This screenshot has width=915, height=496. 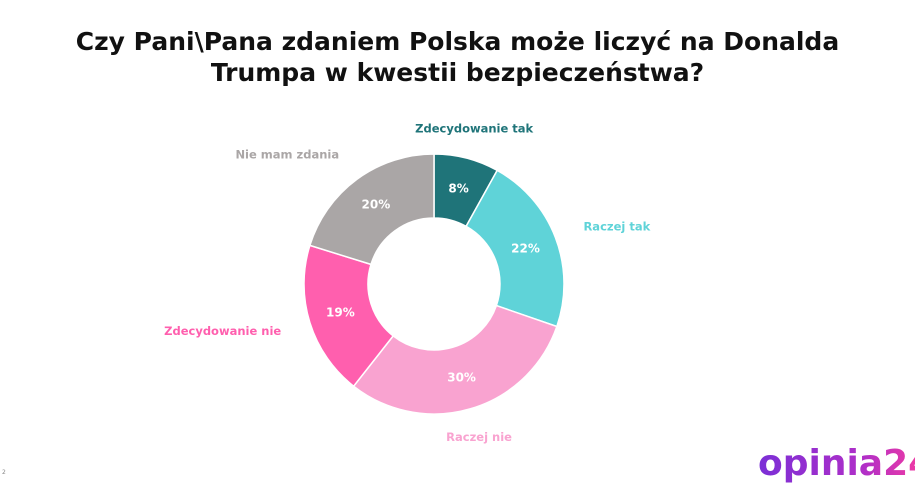 What do you see at coordinates (461, 378) in the screenshot?
I see `value-label: 30%` at bounding box center [461, 378].